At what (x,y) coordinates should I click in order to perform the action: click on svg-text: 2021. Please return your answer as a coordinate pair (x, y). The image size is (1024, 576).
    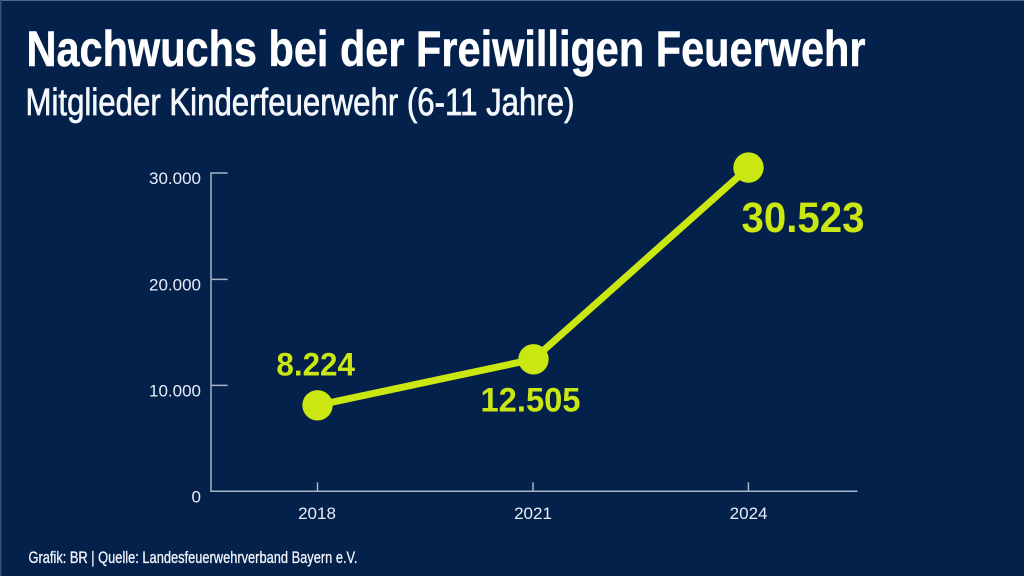
    Looking at the image, I should click on (533, 513).